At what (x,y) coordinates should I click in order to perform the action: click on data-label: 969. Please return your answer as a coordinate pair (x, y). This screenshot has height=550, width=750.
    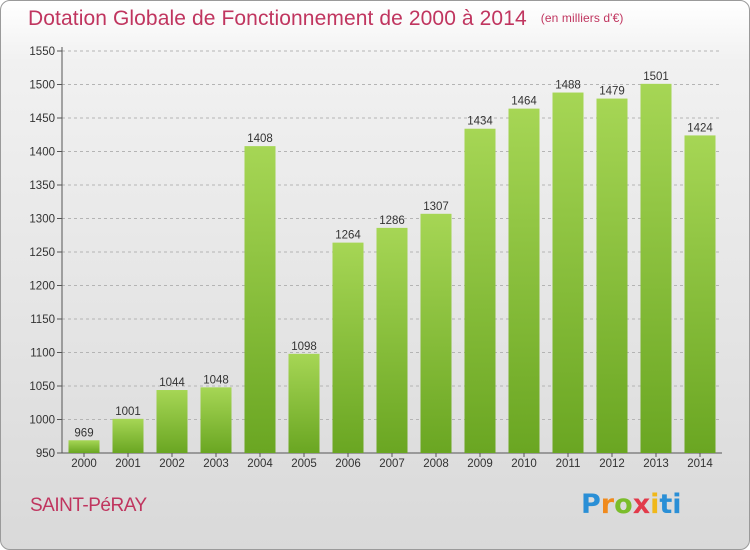
    Looking at the image, I should click on (83, 433).